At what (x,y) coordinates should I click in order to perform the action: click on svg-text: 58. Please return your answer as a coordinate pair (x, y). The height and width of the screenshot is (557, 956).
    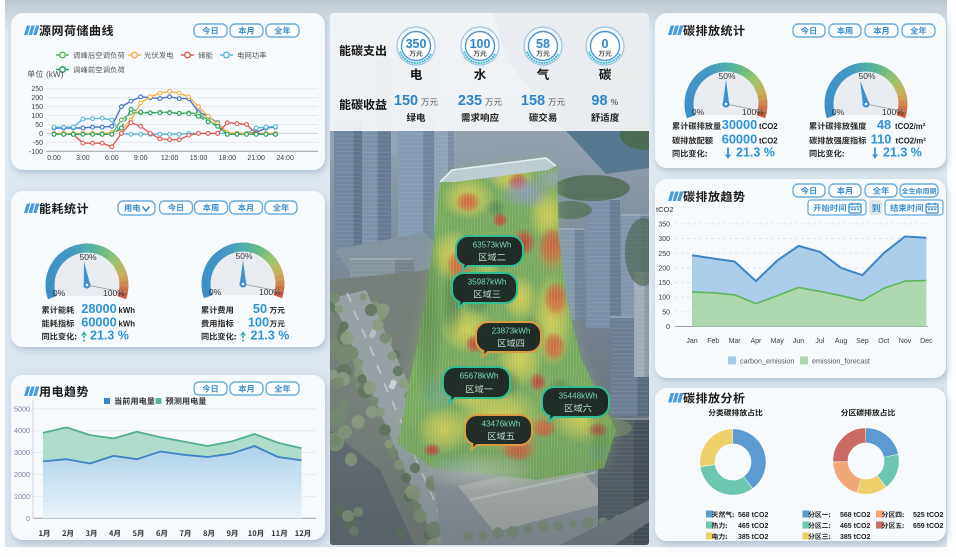
    Looking at the image, I should click on (543, 44).